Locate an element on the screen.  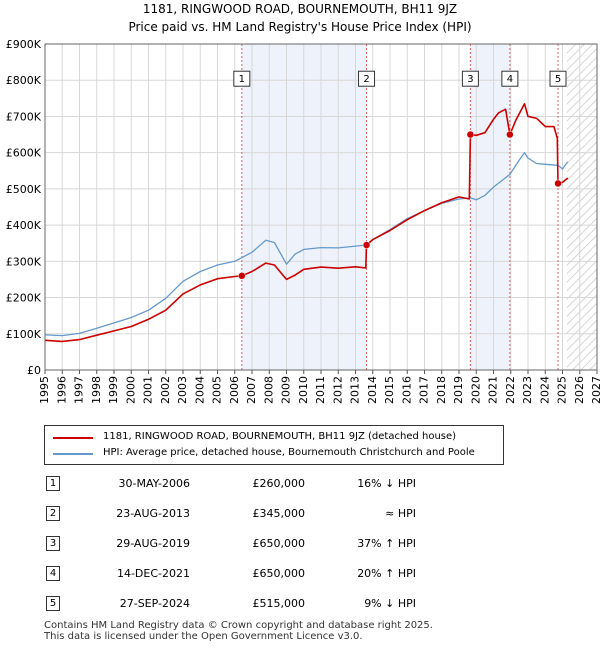
sale-number-cell: 1 is located at coordinates (66, 483).